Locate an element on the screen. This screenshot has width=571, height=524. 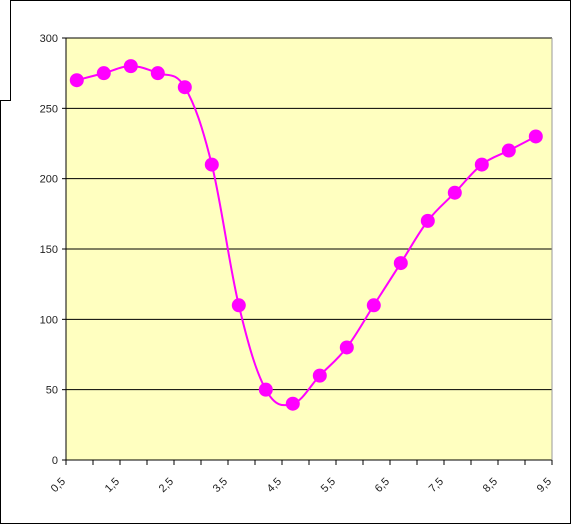
x-tick-label: 1,5 is located at coordinates (112, 485).